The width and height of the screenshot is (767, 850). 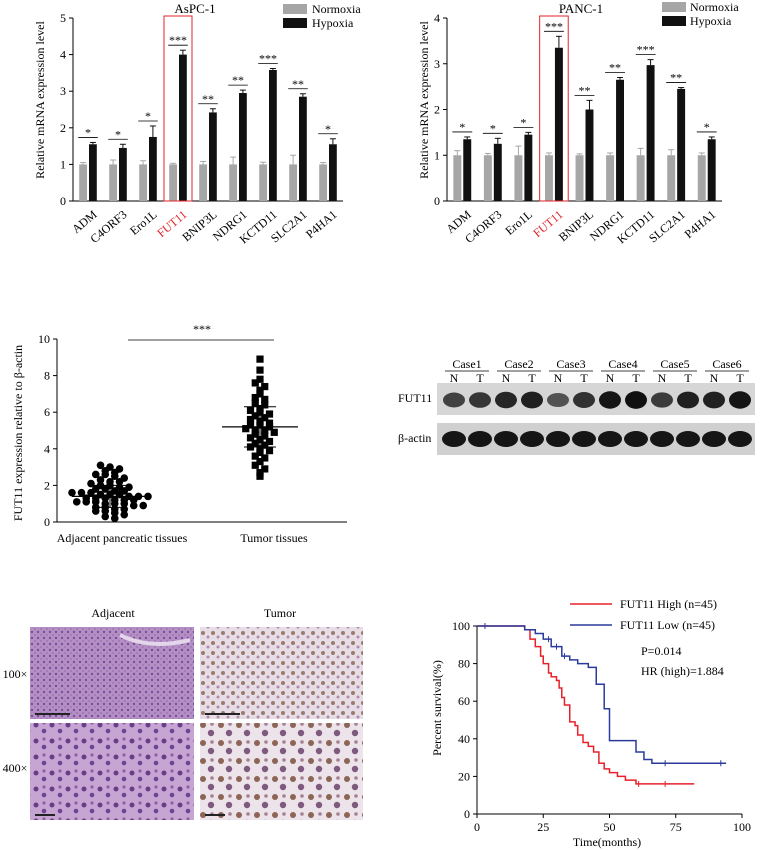 I want to click on panc1-title: PANC-1, so click(x=581, y=8).